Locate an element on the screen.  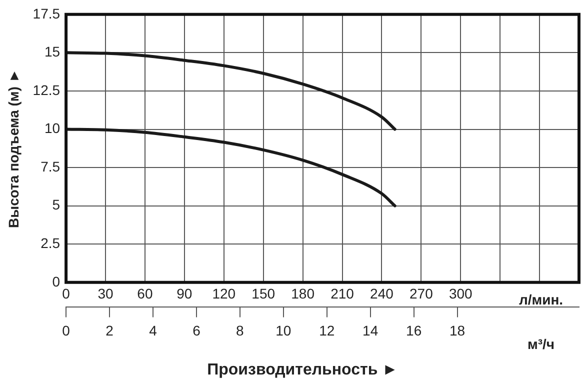
x-axis-title: л/мин. is located at coordinates (541, 299).